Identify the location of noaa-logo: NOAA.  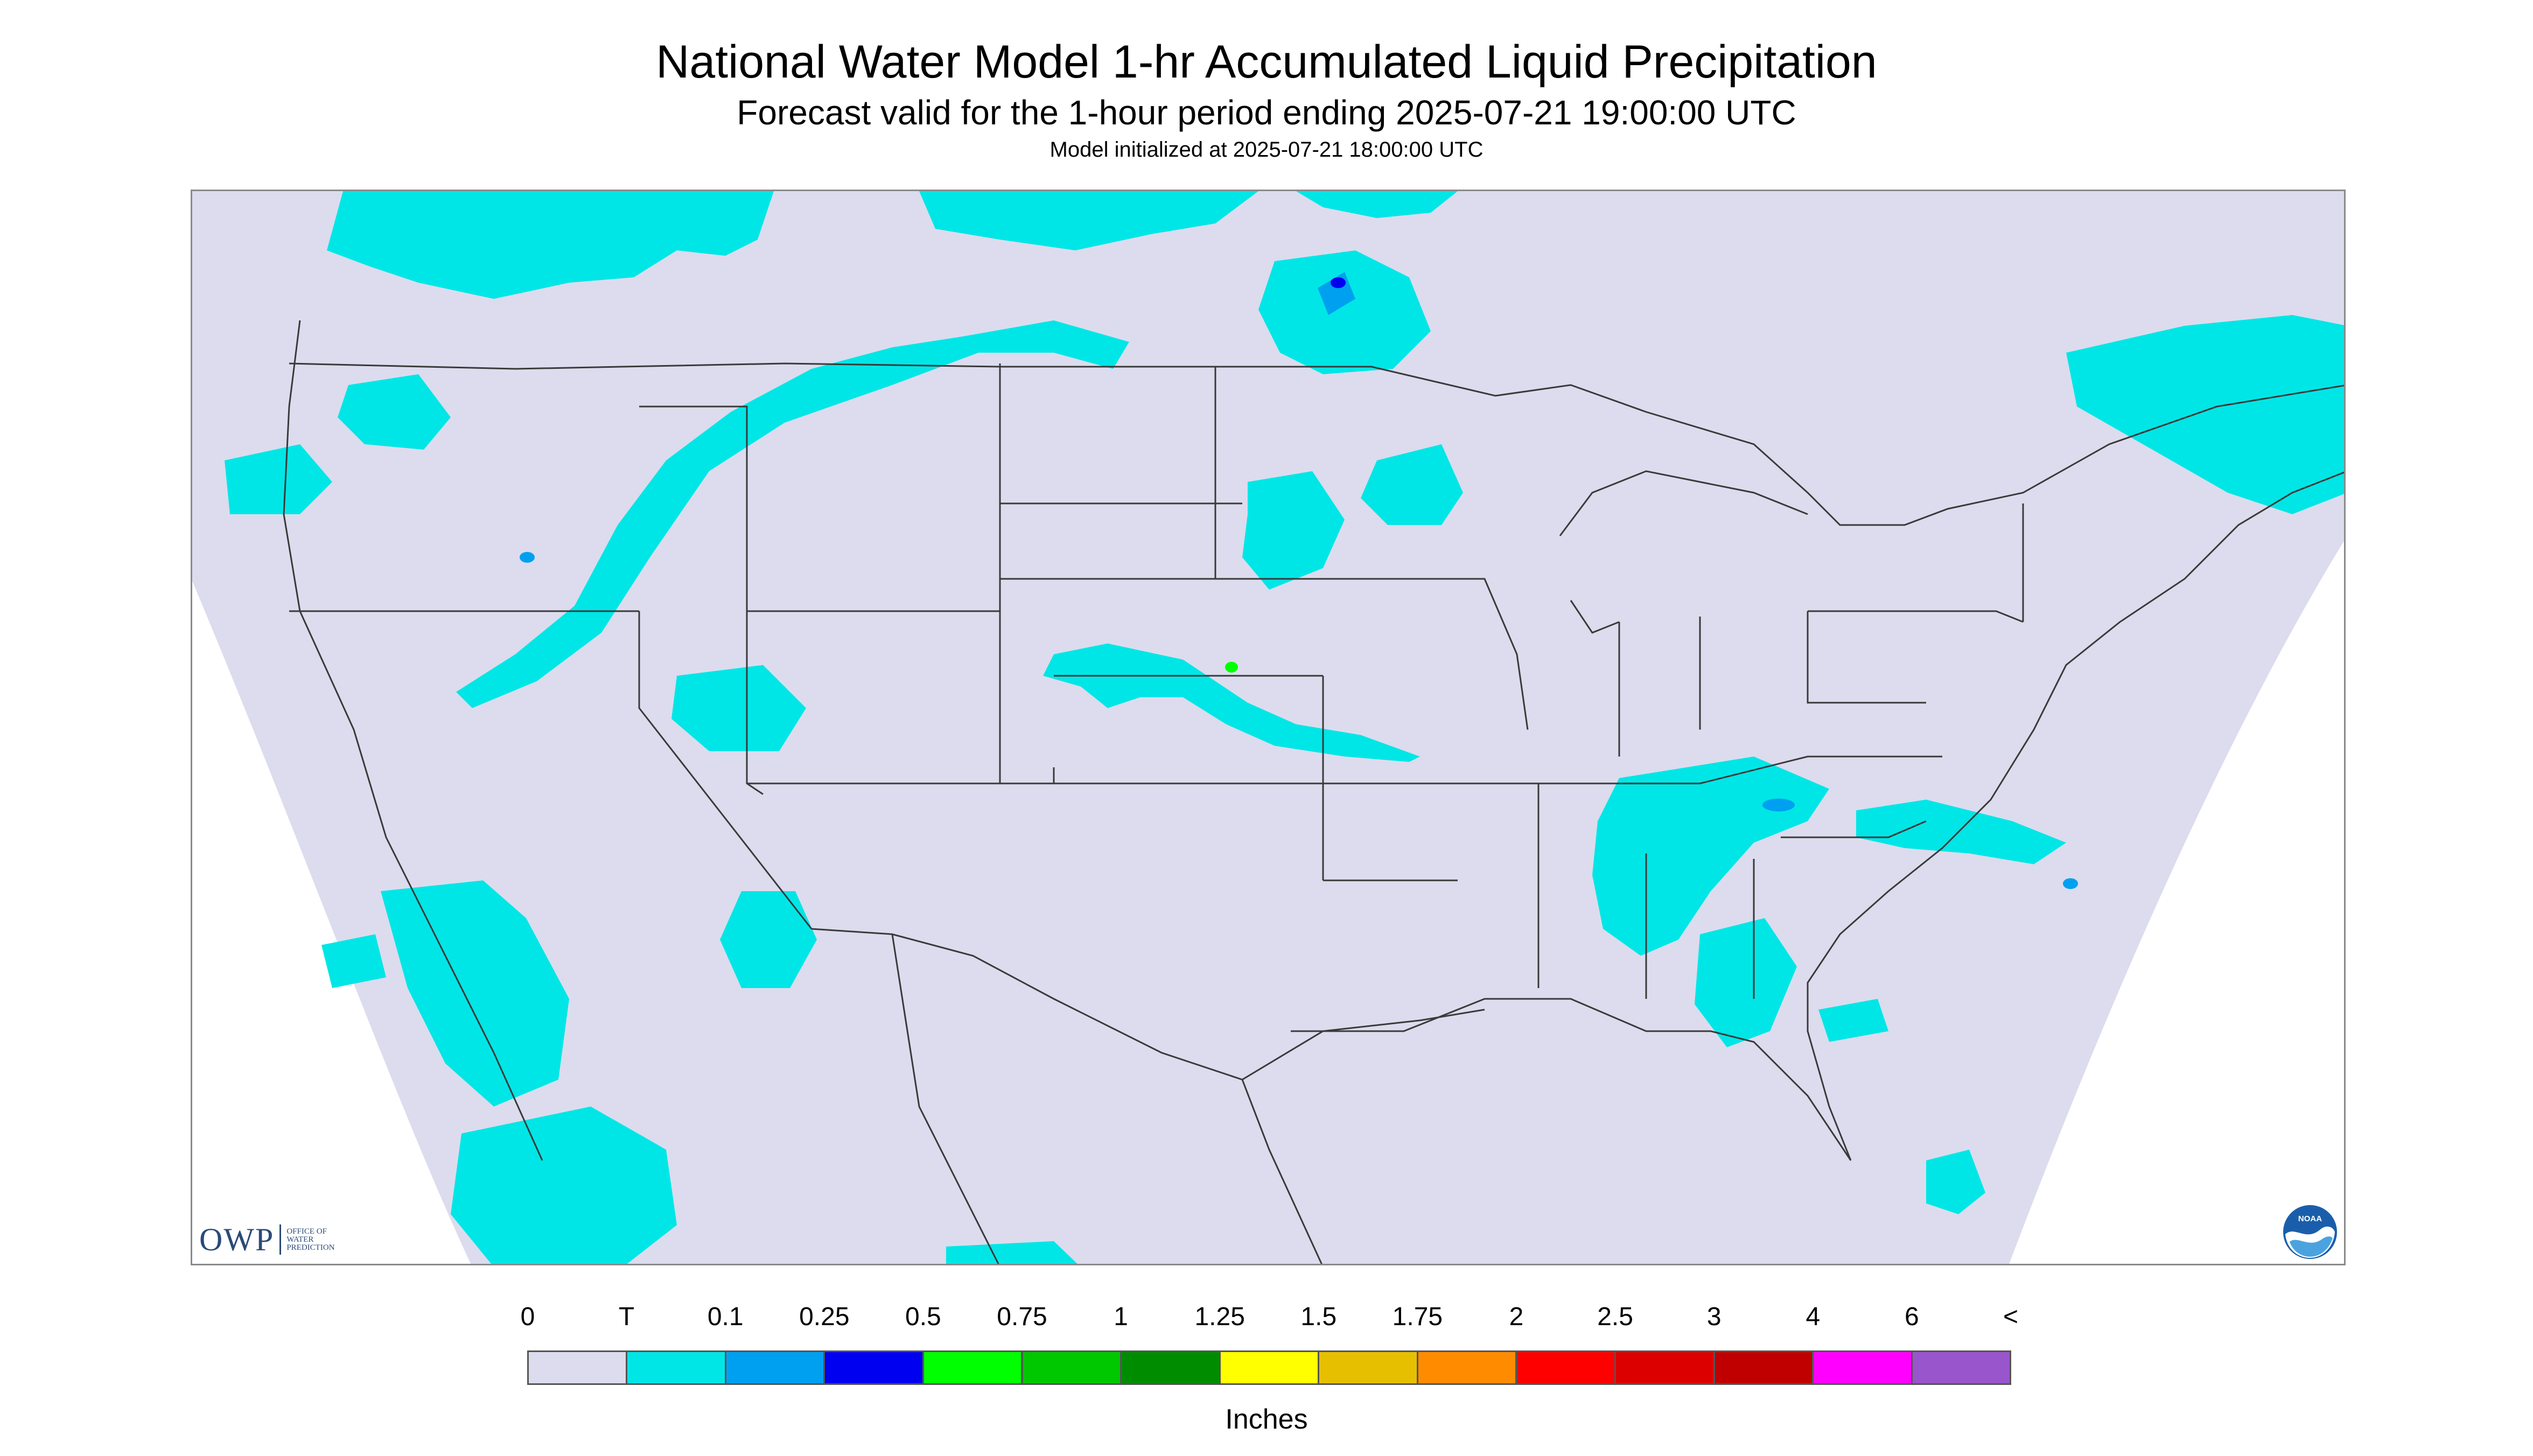
(2310, 1232).